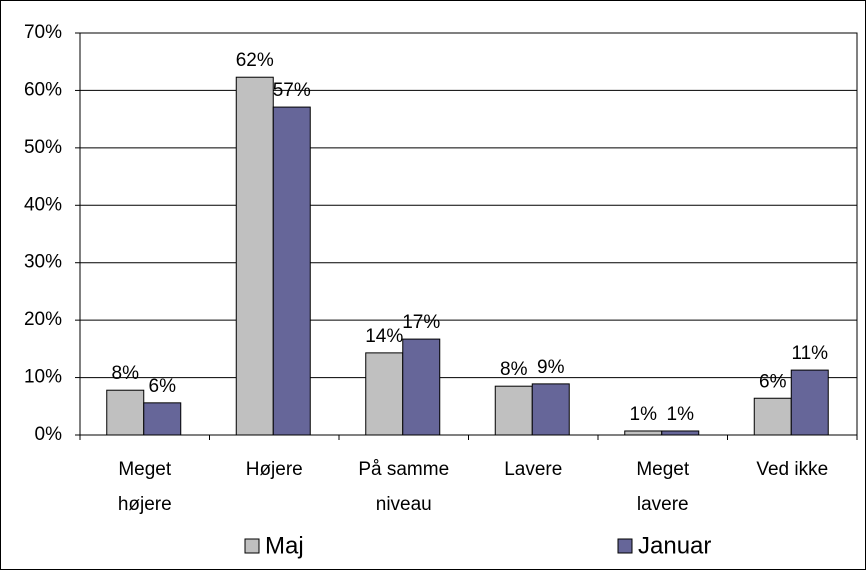 The height and width of the screenshot is (570, 866). What do you see at coordinates (533, 469) in the screenshot?
I see `x-tick-label: Lavere` at bounding box center [533, 469].